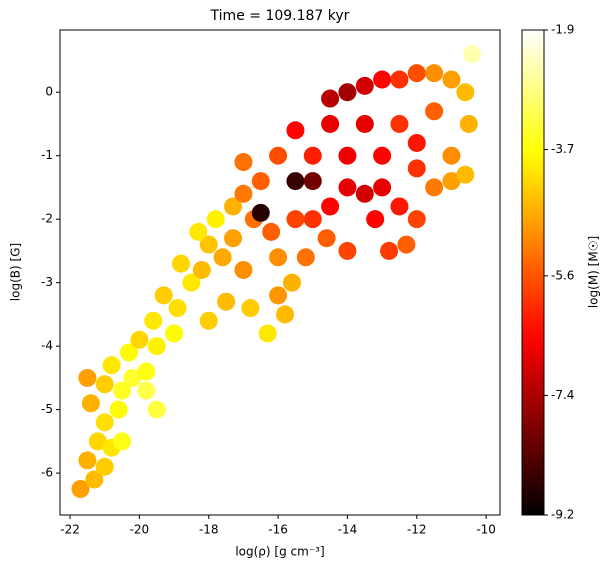 This screenshot has height=580, width=615. What do you see at coordinates (209, 530) in the screenshot?
I see `x-tick-label: -18` at bounding box center [209, 530].